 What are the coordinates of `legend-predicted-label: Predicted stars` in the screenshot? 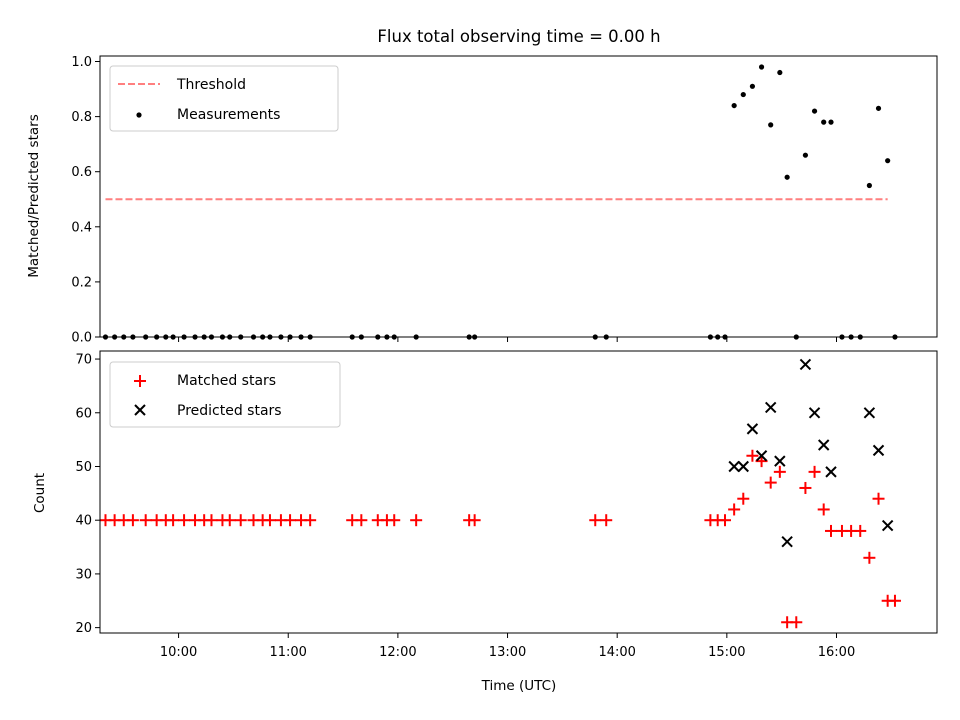 It's located at (229, 411).